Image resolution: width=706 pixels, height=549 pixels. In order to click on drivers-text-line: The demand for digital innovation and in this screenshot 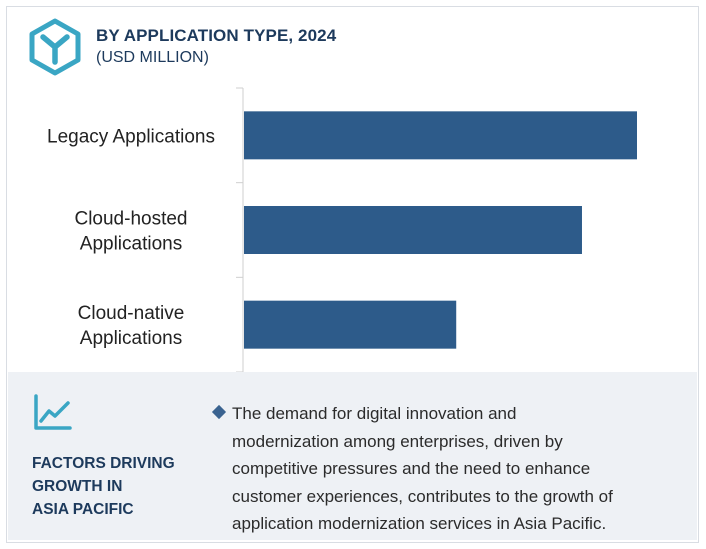, I will do `click(374, 413)`.